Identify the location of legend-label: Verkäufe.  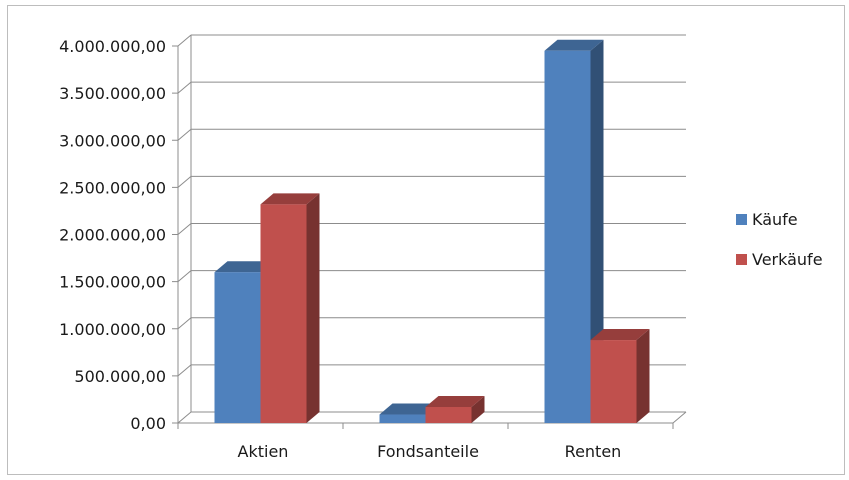
(787, 259).